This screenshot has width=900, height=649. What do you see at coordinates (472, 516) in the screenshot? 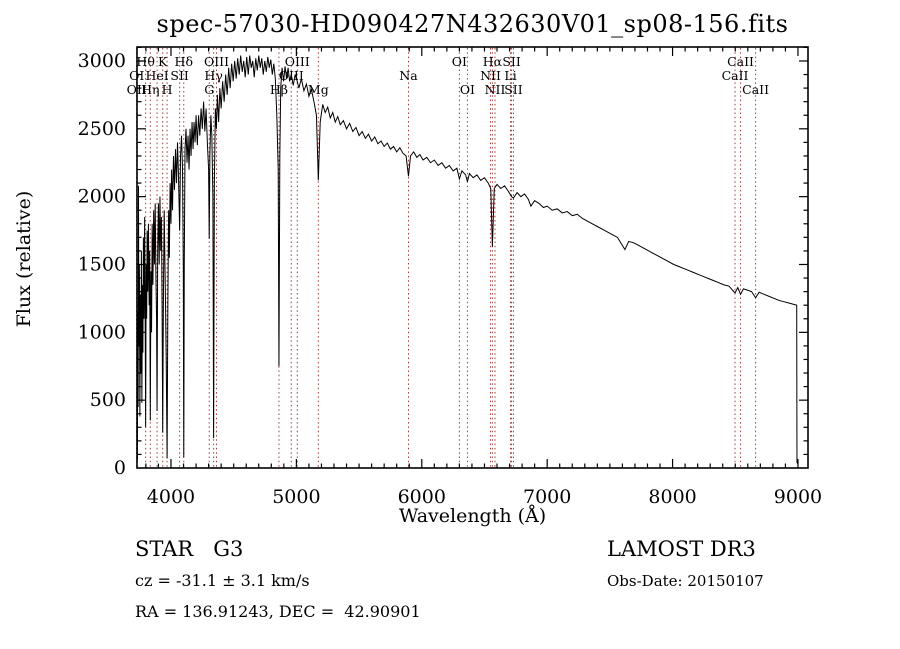
I see `x-axis-label: Wavelength (Å)` at bounding box center [472, 516].